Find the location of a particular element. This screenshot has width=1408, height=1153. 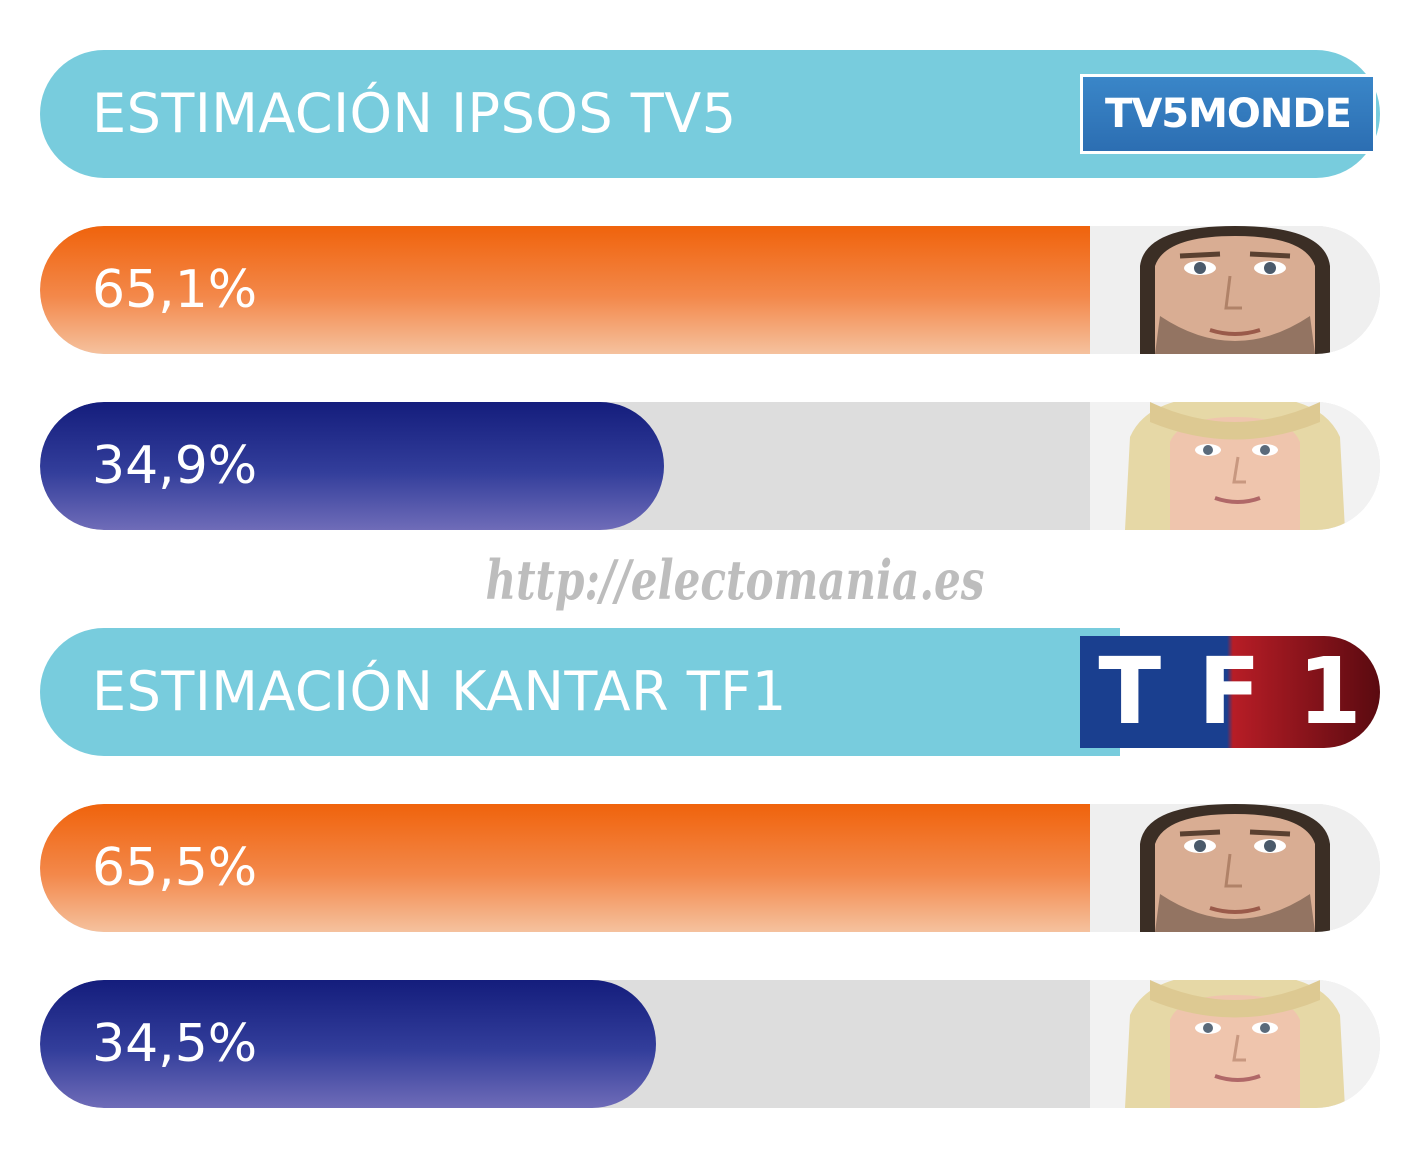

poll-title-ipsos: ESTIMACIÓN IPSOS TV5 is located at coordinates (414, 113).